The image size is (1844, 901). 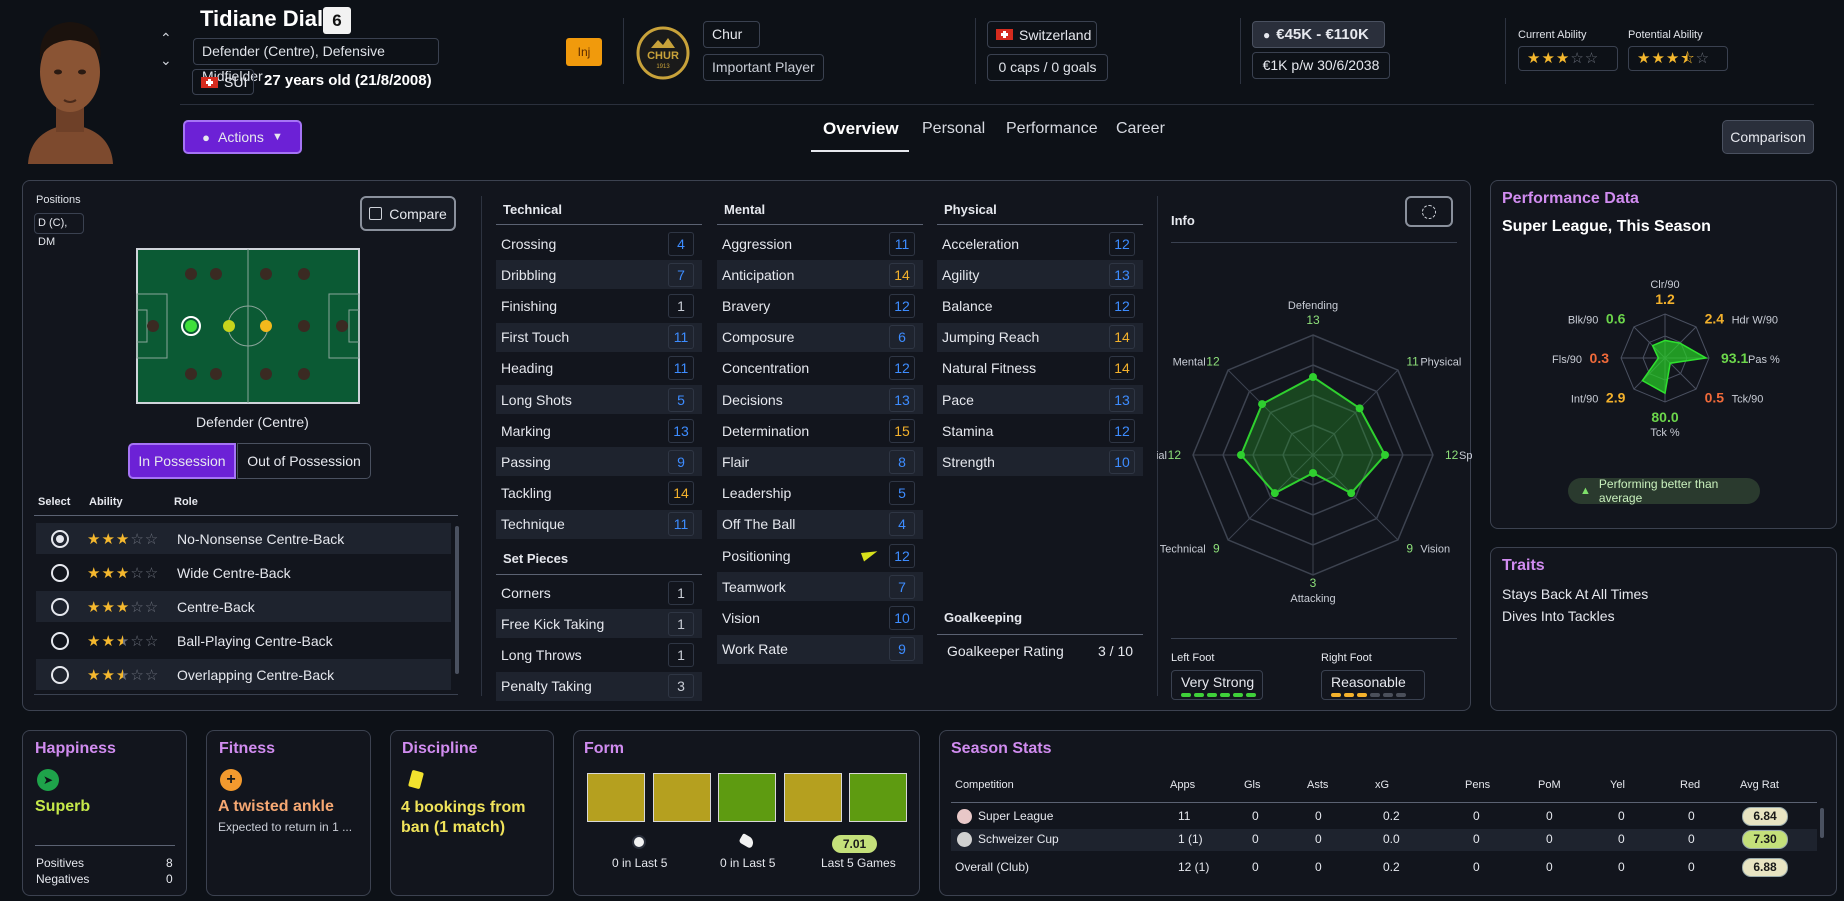 What do you see at coordinates (1040, 305) in the screenshot?
I see `attribute-row: Balance 12` at bounding box center [1040, 305].